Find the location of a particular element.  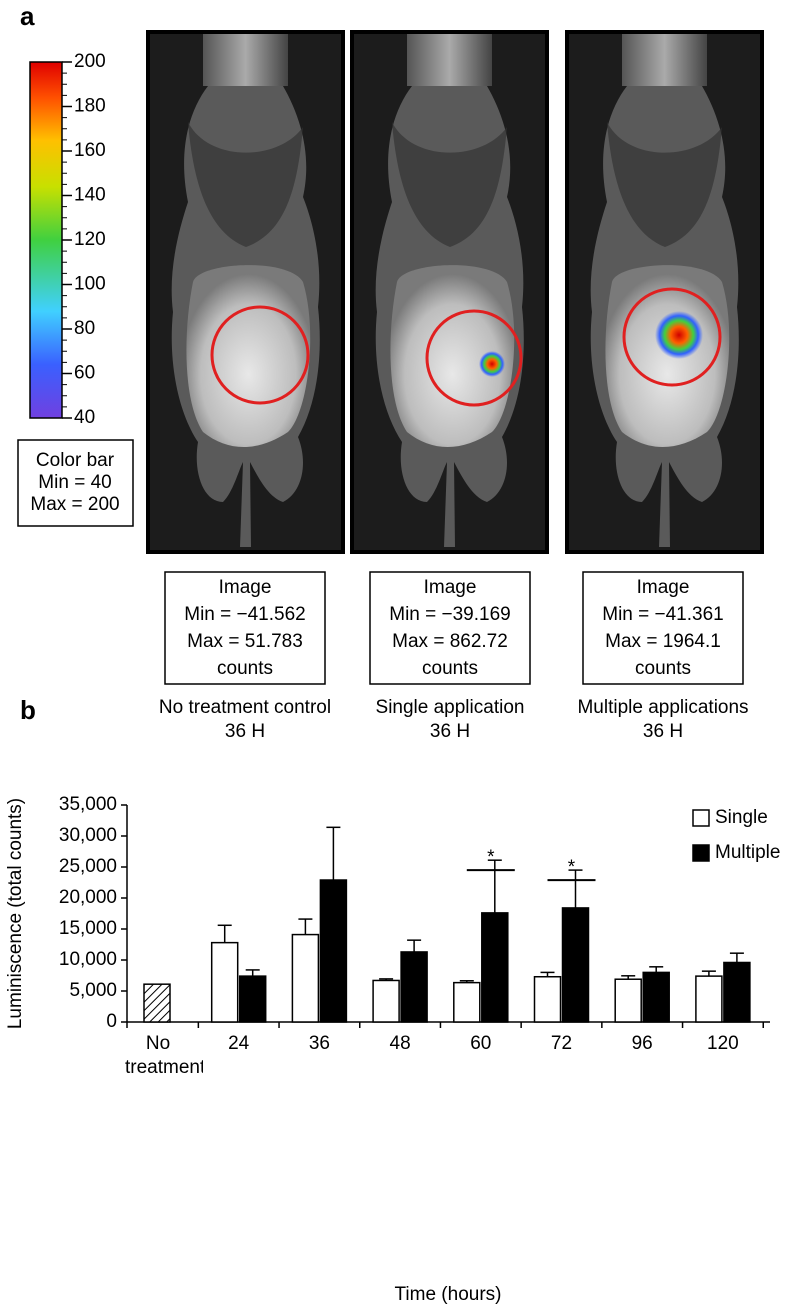

color-bar-tick-label: 160 is located at coordinates (90, 150).